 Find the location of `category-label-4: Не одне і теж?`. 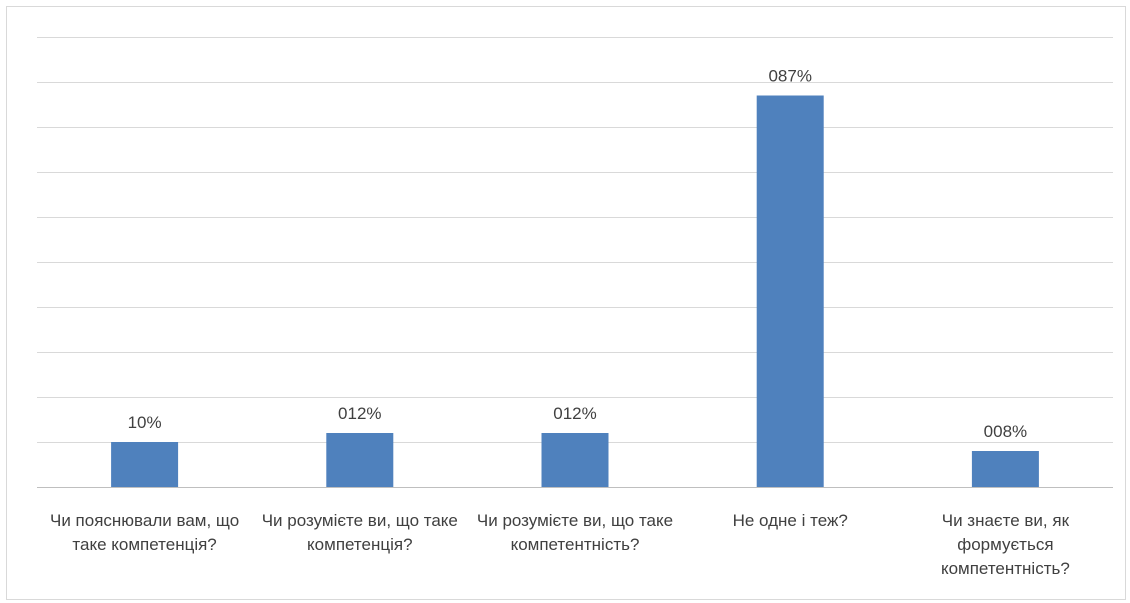

category-label-4: Не одне і теж? is located at coordinates (790, 520).